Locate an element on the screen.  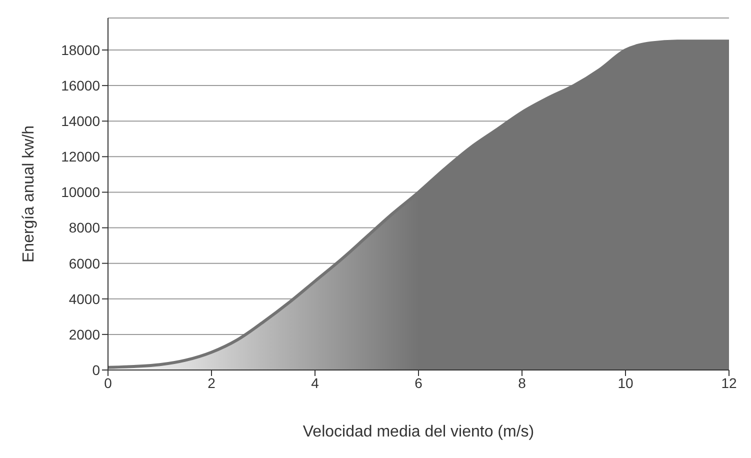
y-tick-label: 4000 is located at coordinates (84, 298).